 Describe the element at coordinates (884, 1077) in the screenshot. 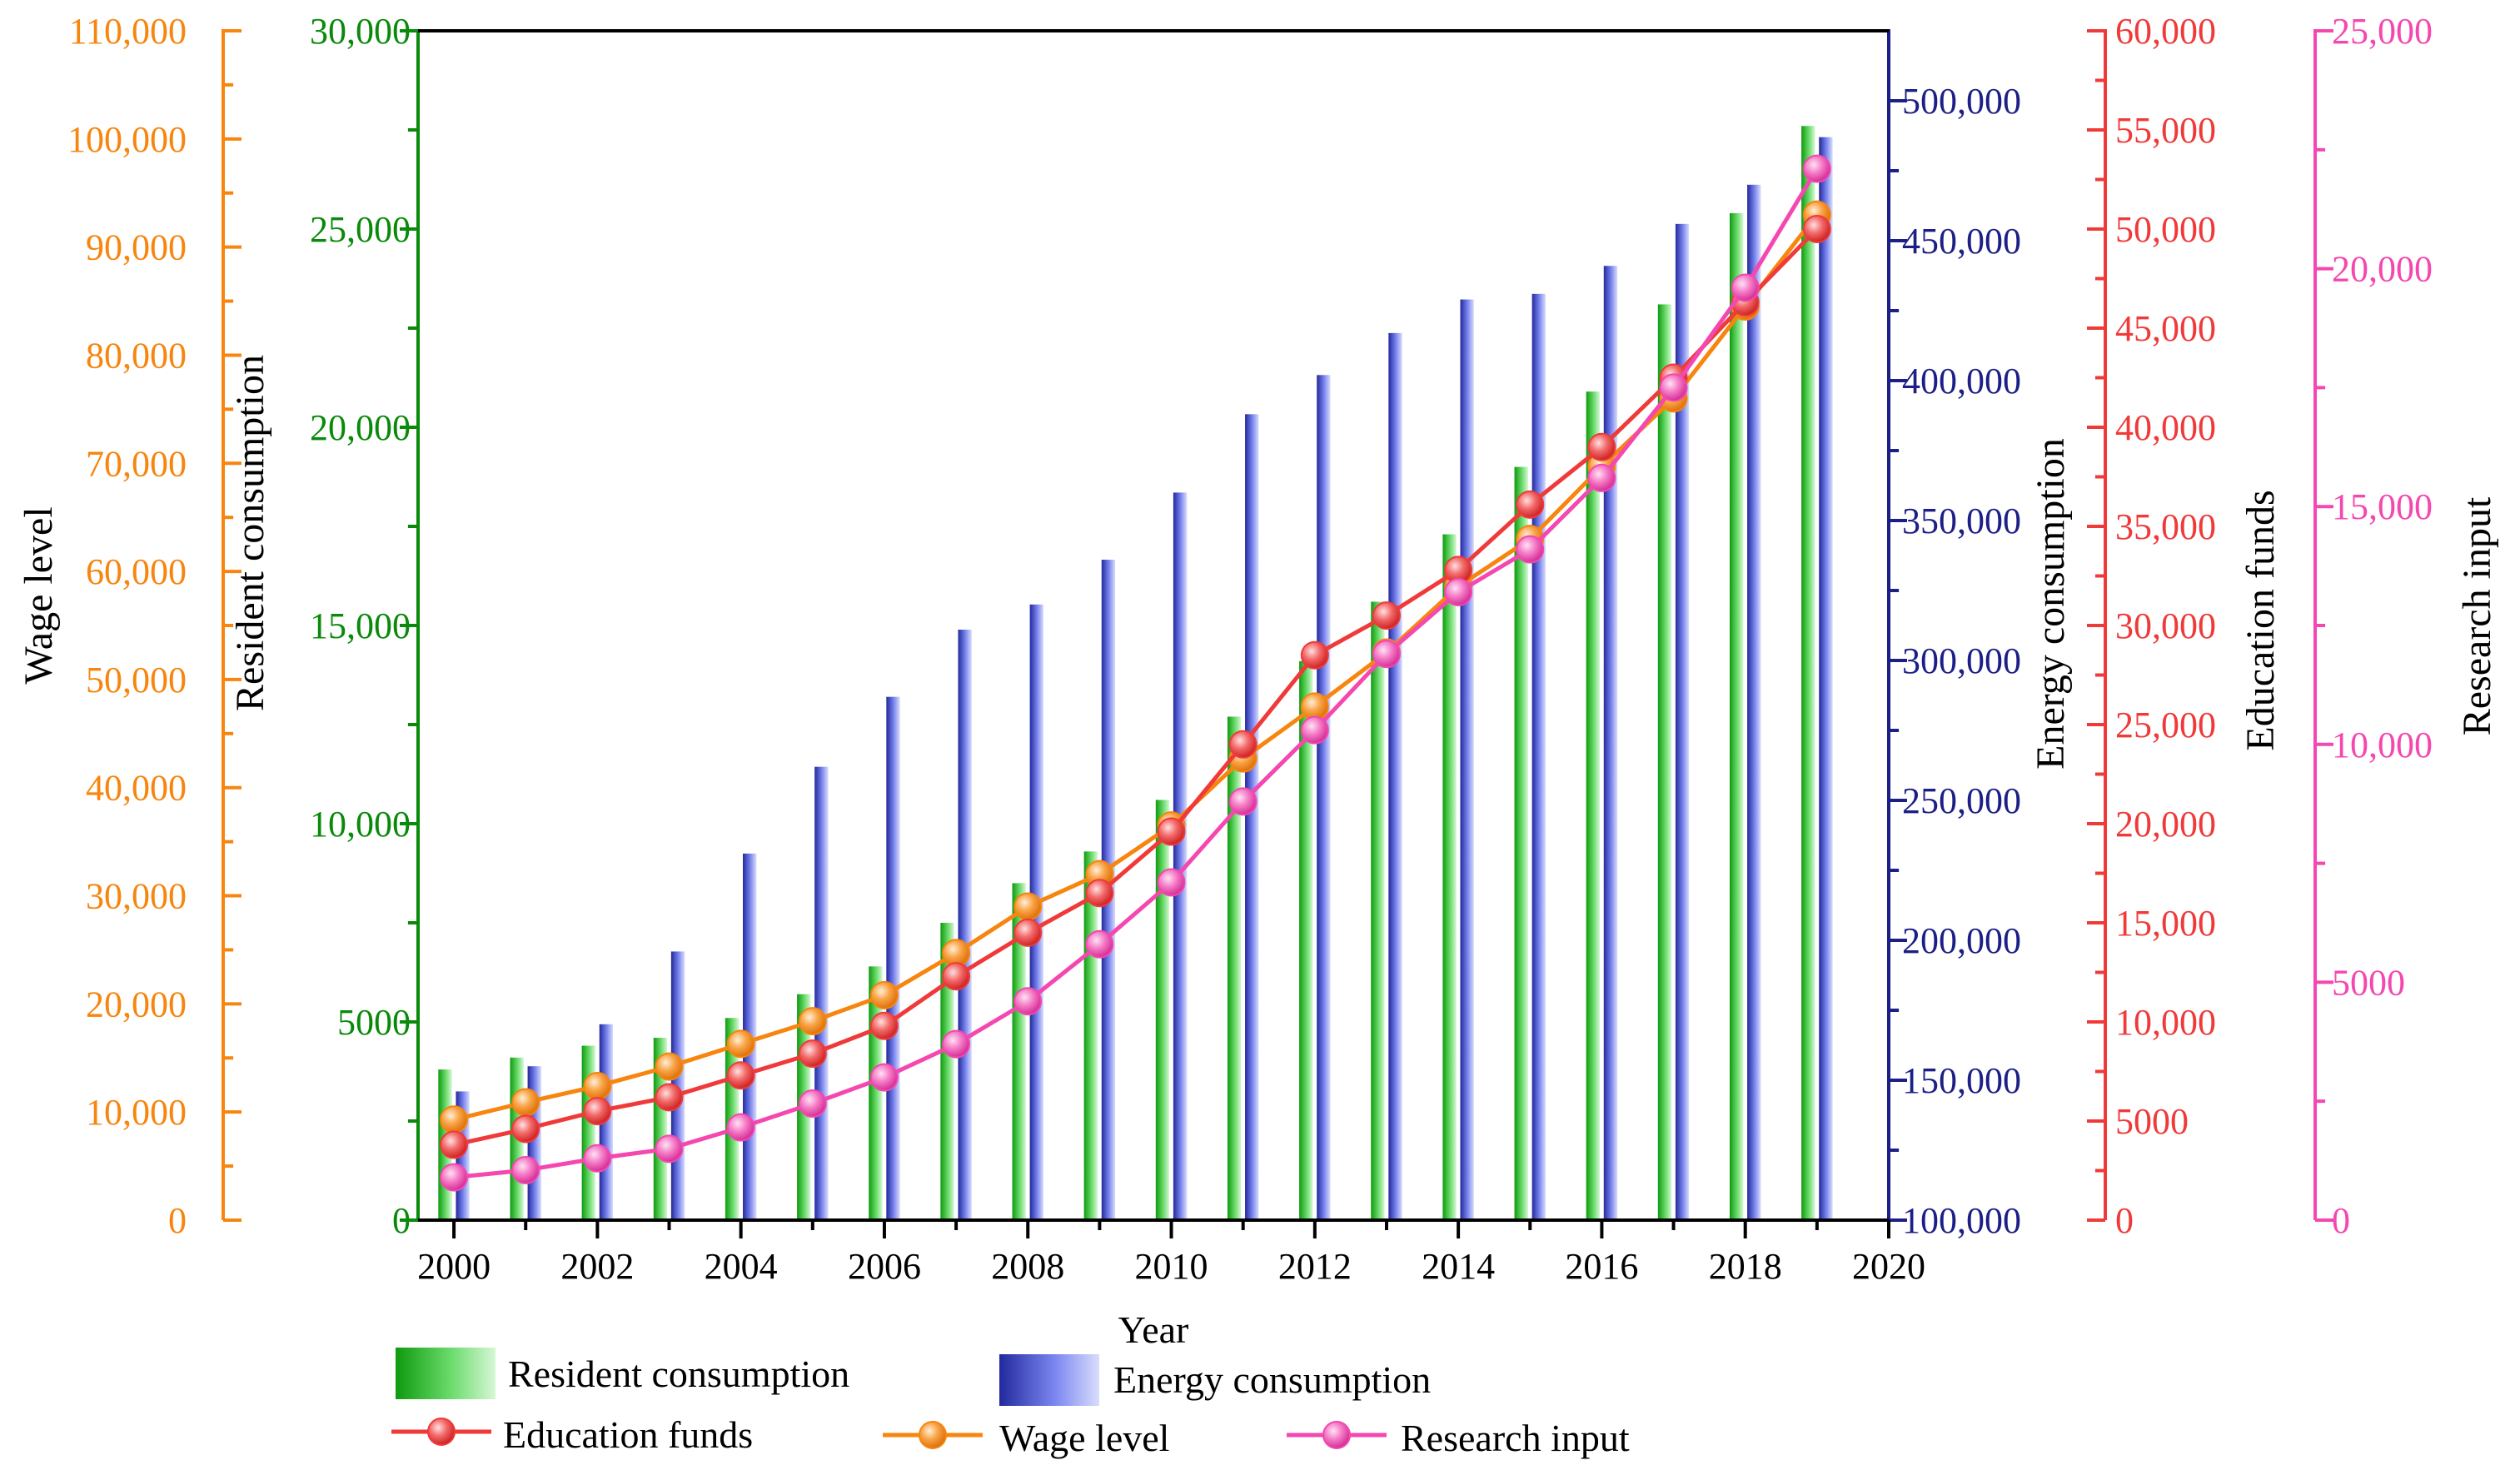

I see `point-research-input-2006` at that location.